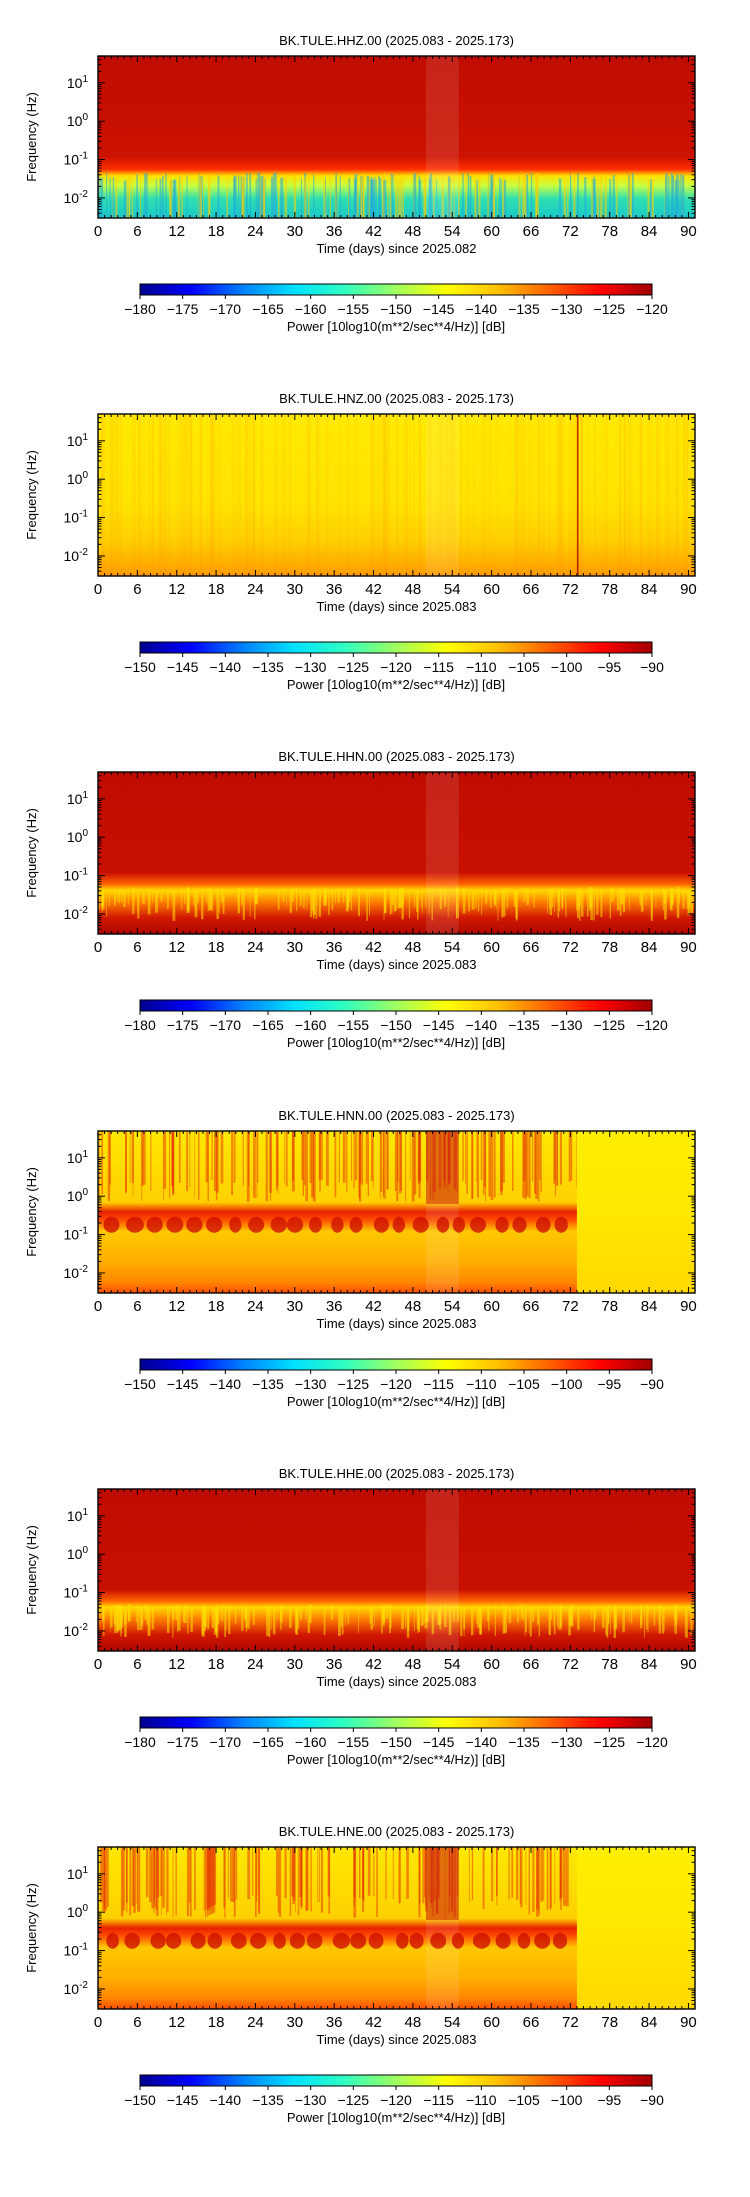 This screenshot has height=2197, width=750. I want to click on colorbar-tick-label: −135, so click(524, 309).